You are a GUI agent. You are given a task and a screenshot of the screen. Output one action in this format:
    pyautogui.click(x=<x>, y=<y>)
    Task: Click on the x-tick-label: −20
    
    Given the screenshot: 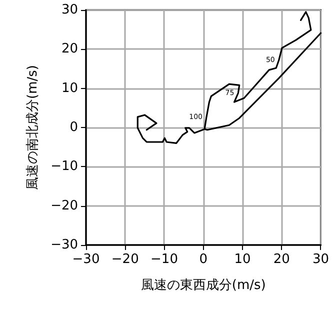 What is the action you would take?
    pyautogui.click(x=125, y=259)
    